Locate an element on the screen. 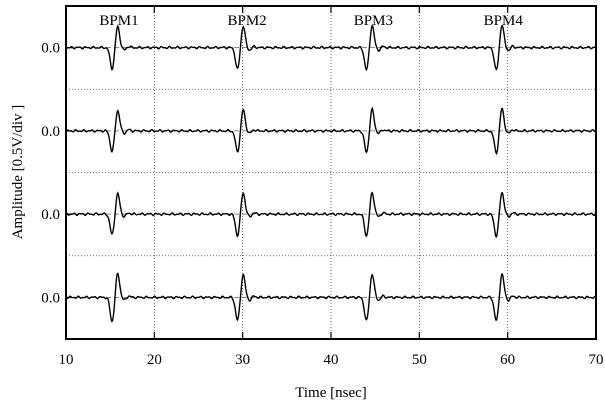  x-tick-label-30: 30 is located at coordinates (242, 360).